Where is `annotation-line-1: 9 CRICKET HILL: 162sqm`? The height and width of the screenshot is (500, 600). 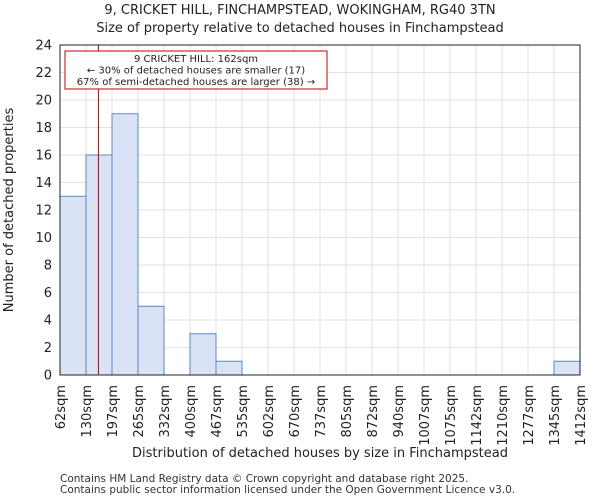 annotation-line-1: 9 CRICKET HILL: 162sqm is located at coordinates (196, 59).